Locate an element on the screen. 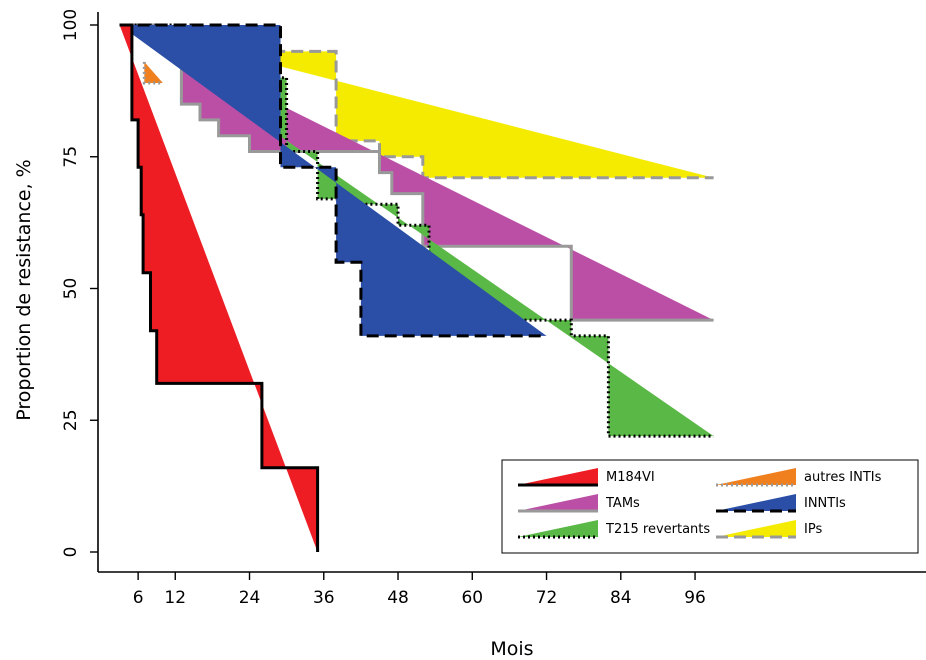  legend-item-t215-revertants: T215 revertants is located at coordinates (614, 529).